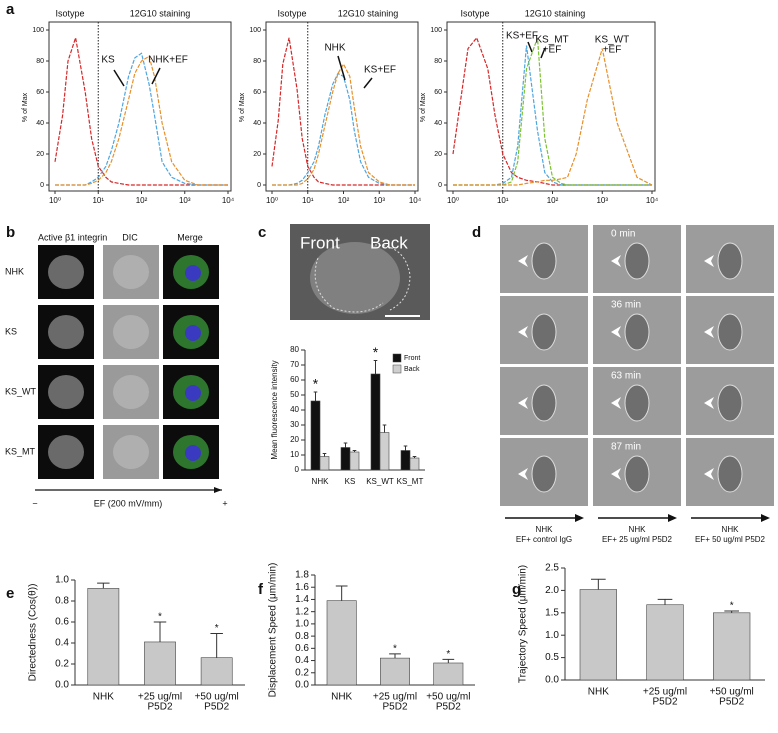 This screenshot has height=733, width=778. Describe the element at coordinates (516, 589) in the screenshot. I see `panel-letter: g` at that location.